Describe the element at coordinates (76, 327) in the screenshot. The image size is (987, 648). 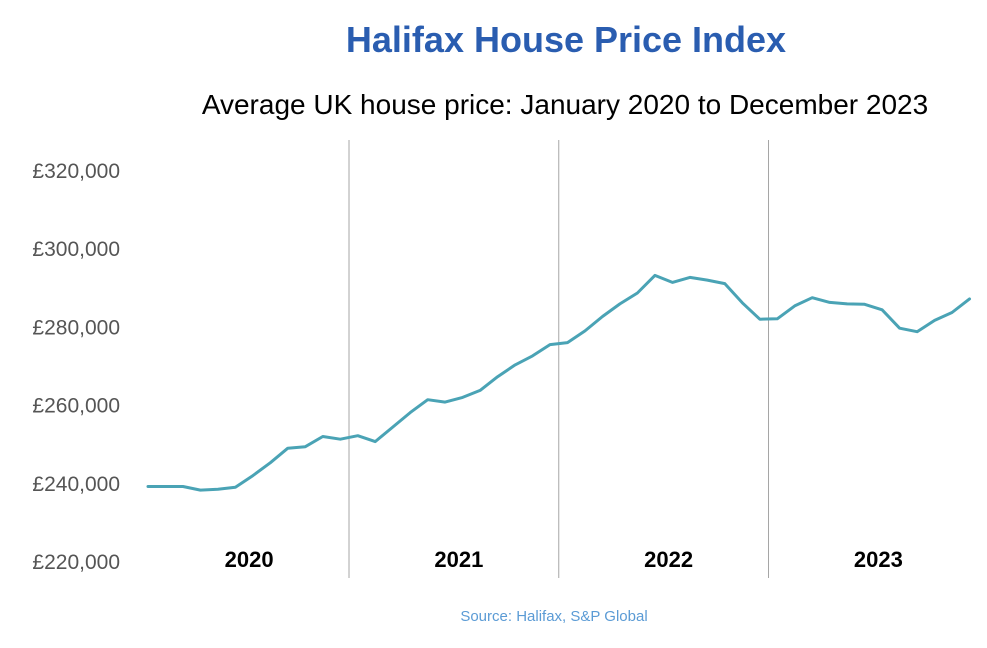
I see `y-tick-label: £280,000` at that location.